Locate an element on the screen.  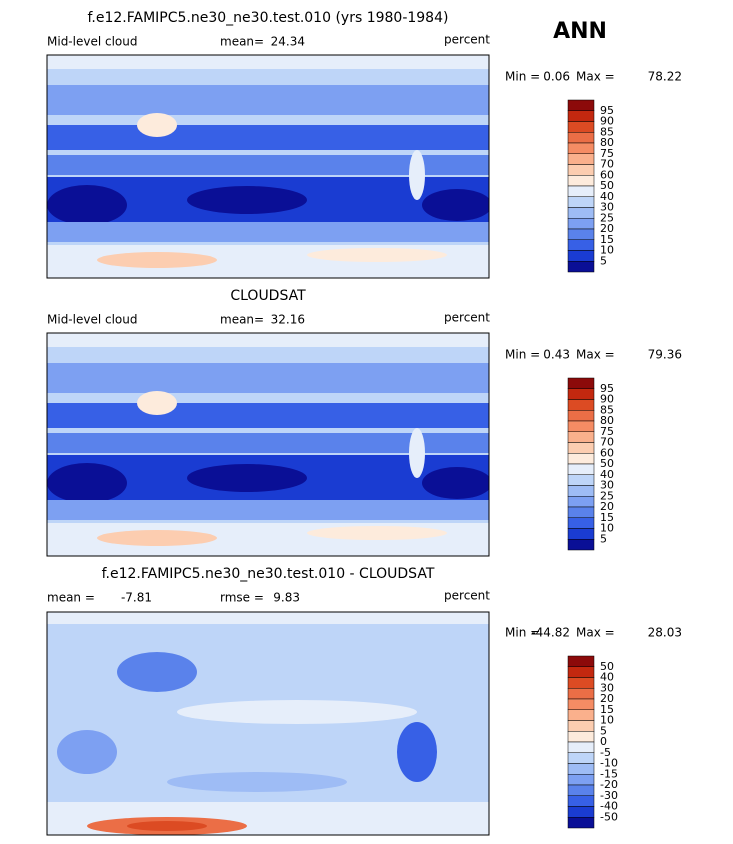
colorbar-label: 85 is located at coordinates (607, 409).